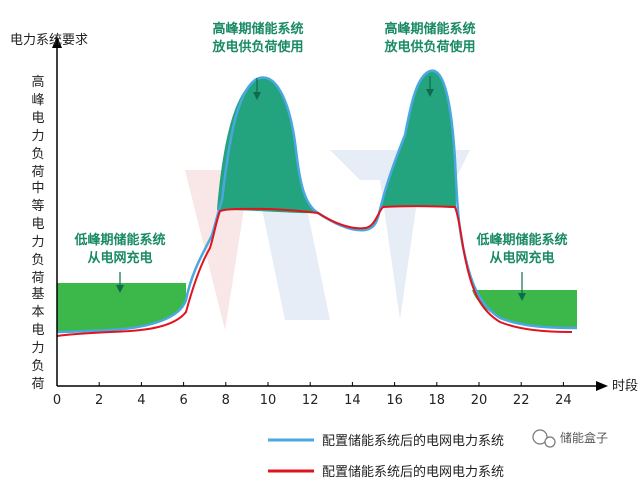 The height and width of the screenshot is (491, 640). What do you see at coordinates (602, 386) in the screenshot?
I see `x-axis-arrow` at bounding box center [602, 386].